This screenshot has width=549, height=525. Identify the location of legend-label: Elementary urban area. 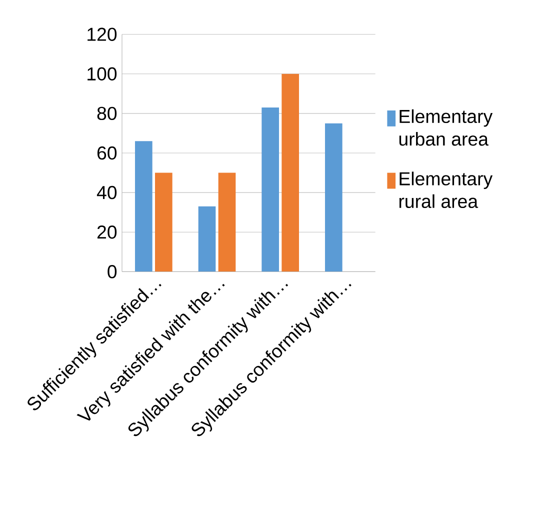
(446, 127).